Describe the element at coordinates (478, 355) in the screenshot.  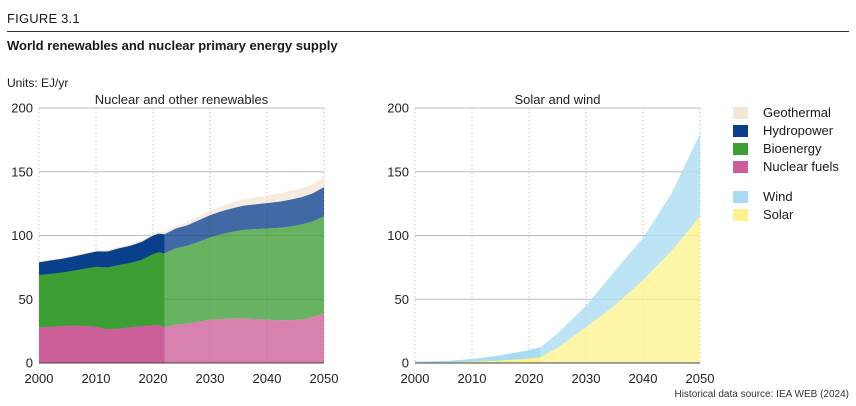
I see `area-wind-historical-solar-and-wind` at that location.